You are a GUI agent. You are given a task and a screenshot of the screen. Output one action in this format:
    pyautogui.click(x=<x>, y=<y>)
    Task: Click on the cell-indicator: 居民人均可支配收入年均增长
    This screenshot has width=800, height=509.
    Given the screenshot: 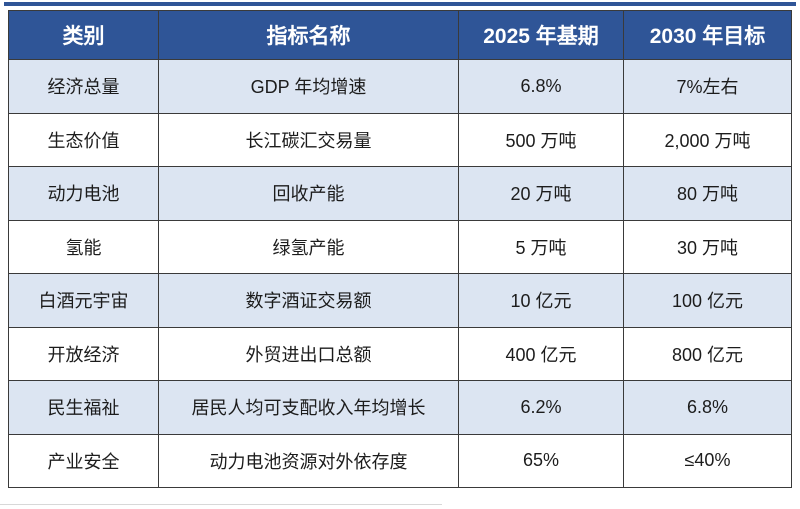 What is the action you would take?
    pyautogui.click(x=308, y=407)
    